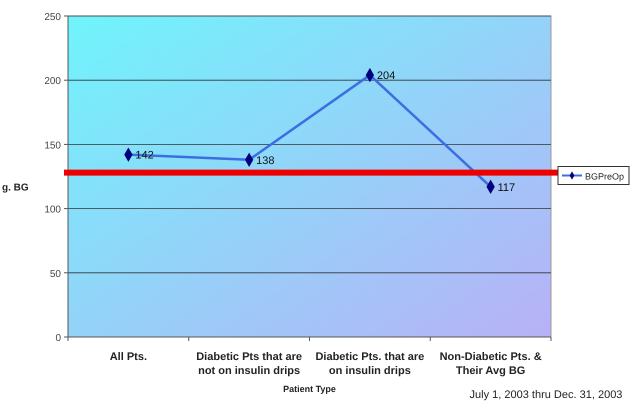 The width and height of the screenshot is (631, 402). Describe the element at coordinates (53, 210) in the screenshot. I see `y-tick-label: 100` at that location.